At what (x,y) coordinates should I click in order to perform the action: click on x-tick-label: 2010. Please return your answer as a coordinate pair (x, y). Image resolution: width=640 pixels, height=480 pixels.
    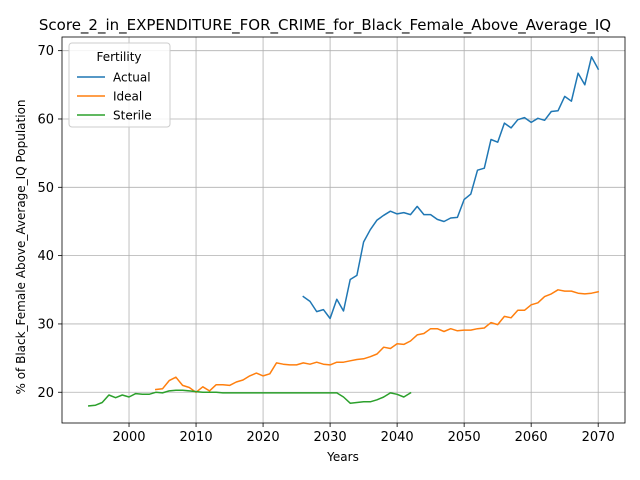
    Looking at the image, I should click on (196, 437).